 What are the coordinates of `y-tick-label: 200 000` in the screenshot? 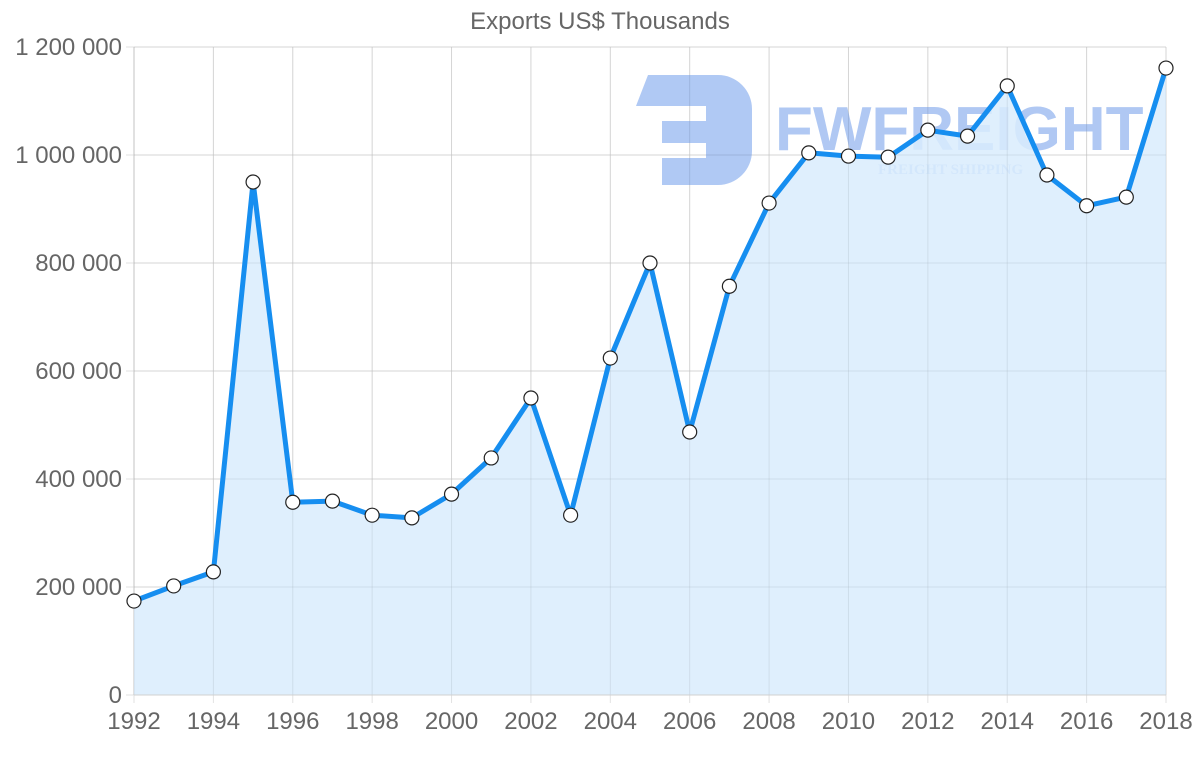 It's located at (78, 587).